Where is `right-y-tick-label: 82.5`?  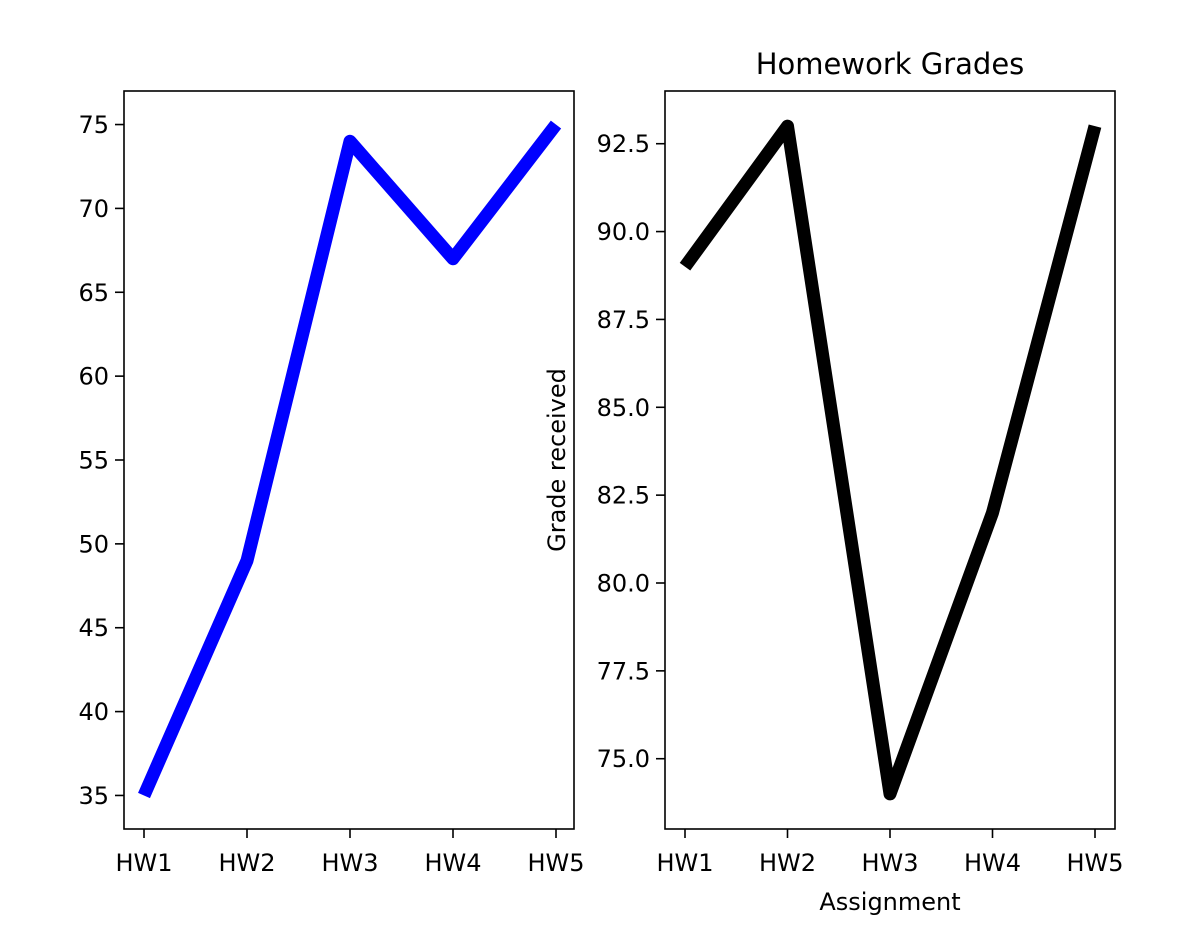
right-y-tick-label: 82.5 is located at coordinates (623, 496).